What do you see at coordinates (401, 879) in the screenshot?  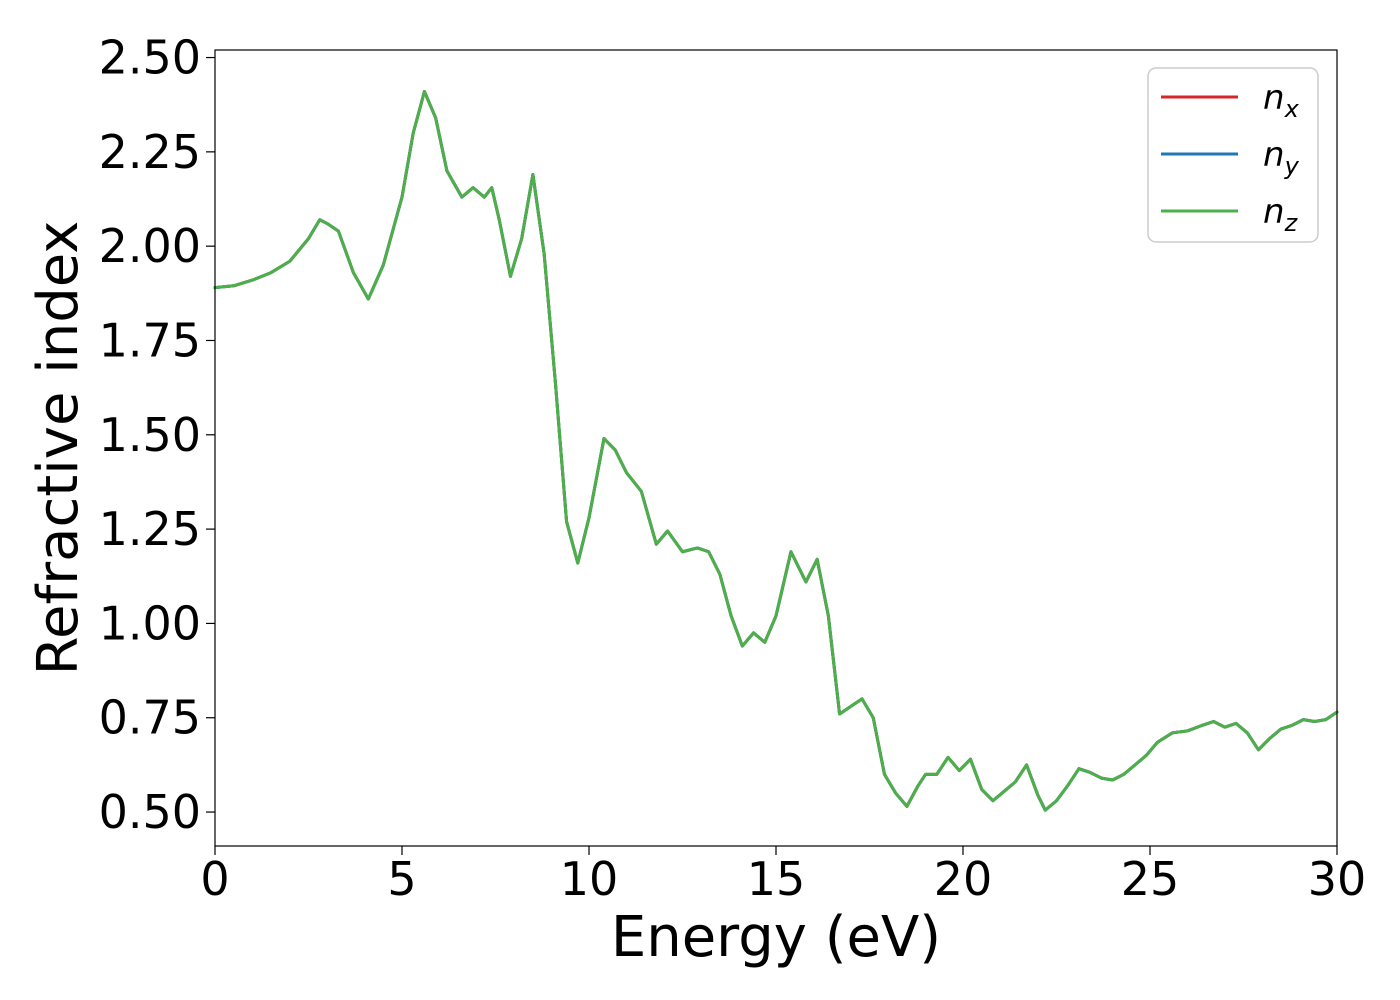 I see `x-tick-label: 5` at bounding box center [401, 879].